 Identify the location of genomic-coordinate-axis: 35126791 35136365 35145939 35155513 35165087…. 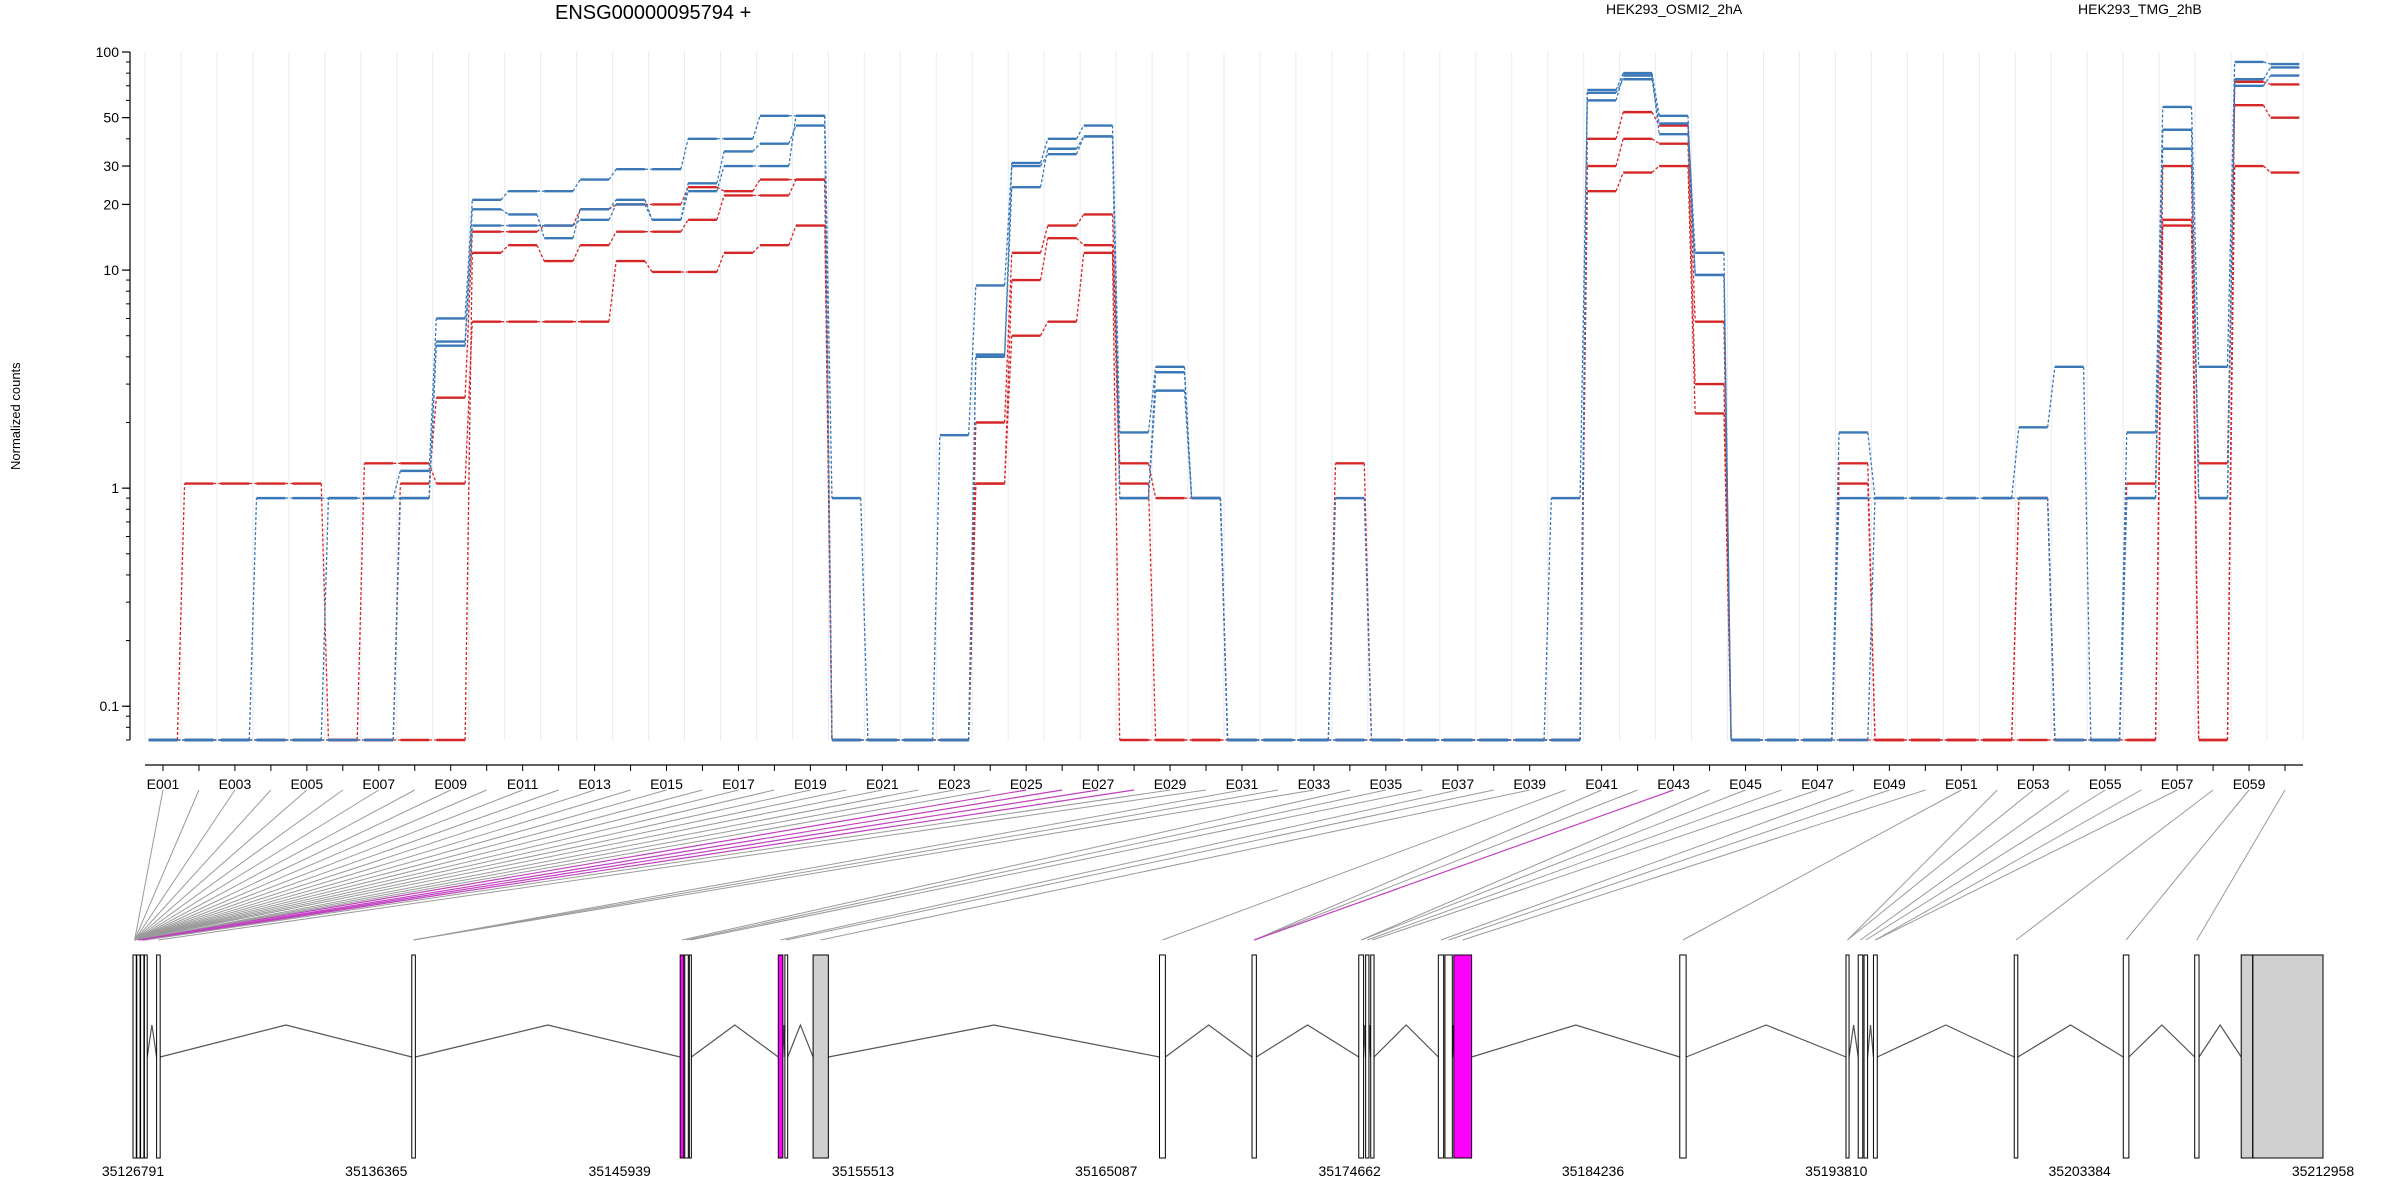
(1228, 1171).